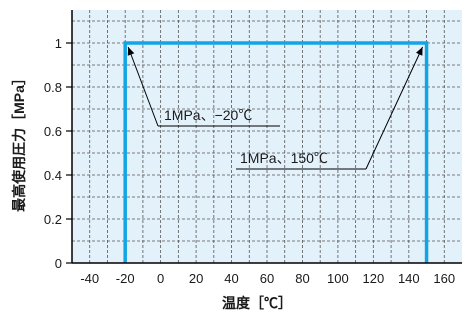 This screenshot has height=321, width=473. What do you see at coordinates (196, 278) in the screenshot?
I see `x-tick-label: 20` at bounding box center [196, 278].